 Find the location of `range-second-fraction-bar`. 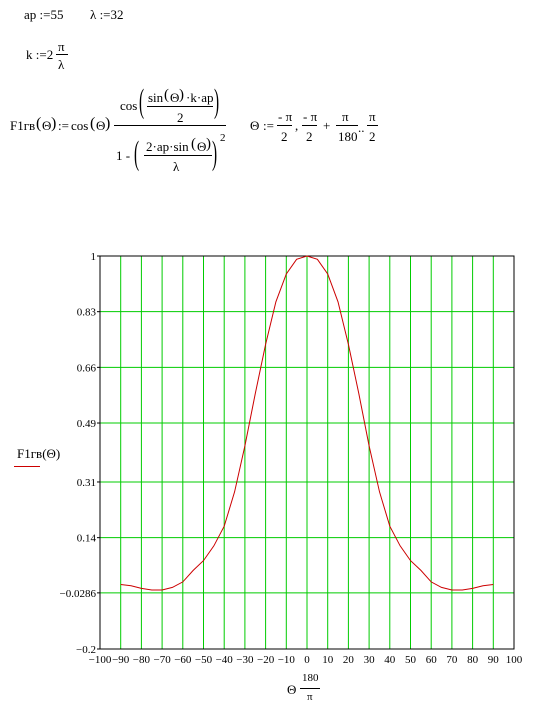

range-second-fraction-bar is located at coordinates (309, 125).